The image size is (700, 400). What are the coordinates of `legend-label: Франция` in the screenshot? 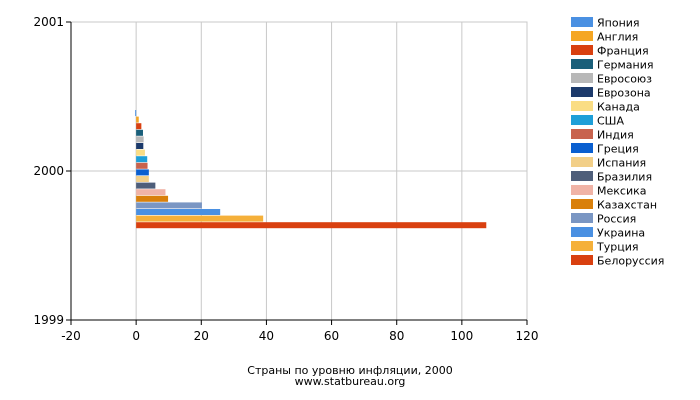 It's located at (623, 51).